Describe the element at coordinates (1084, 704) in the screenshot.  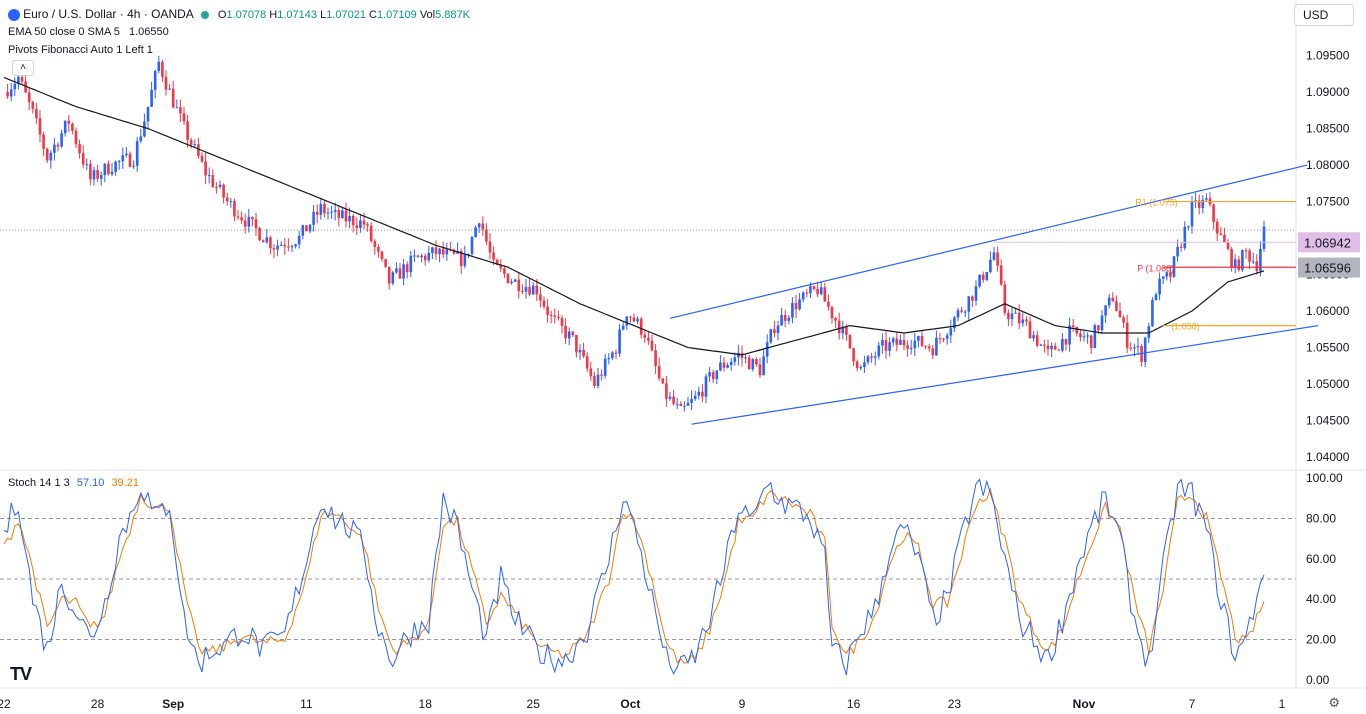
I see `time-tick-label: Nov` at that location.